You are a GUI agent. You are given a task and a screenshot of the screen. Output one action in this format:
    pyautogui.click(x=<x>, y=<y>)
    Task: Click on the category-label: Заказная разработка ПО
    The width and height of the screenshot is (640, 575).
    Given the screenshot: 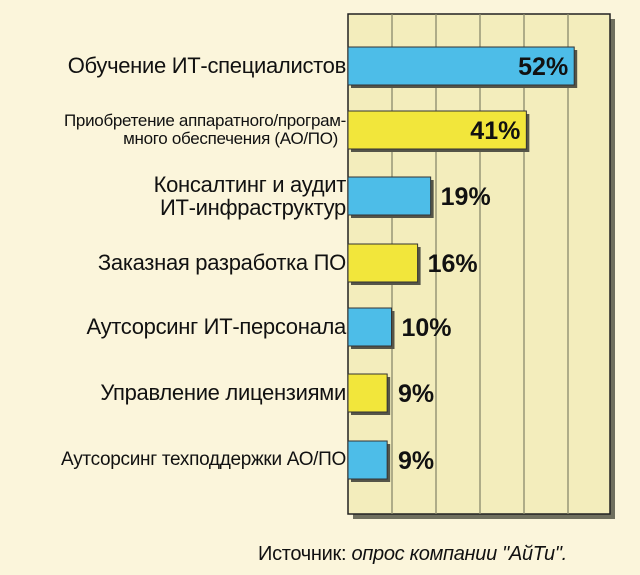 What is the action you would take?
    pyautogui.click(x=222, y=262)
    